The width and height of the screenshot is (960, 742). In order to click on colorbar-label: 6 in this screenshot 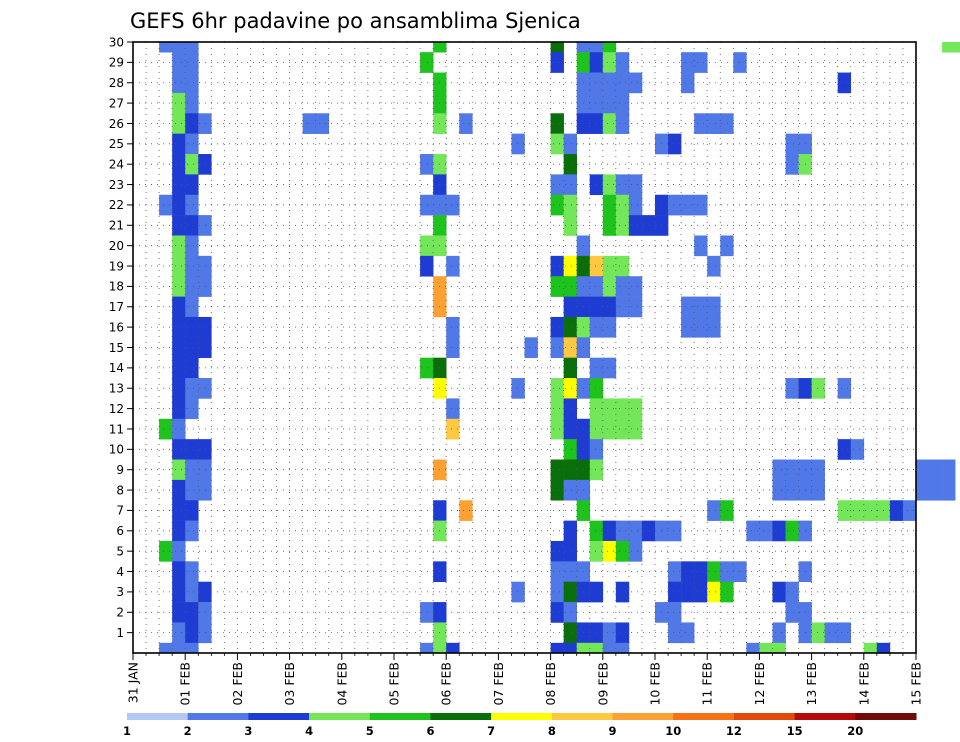, I will do `click(430, 731)`.